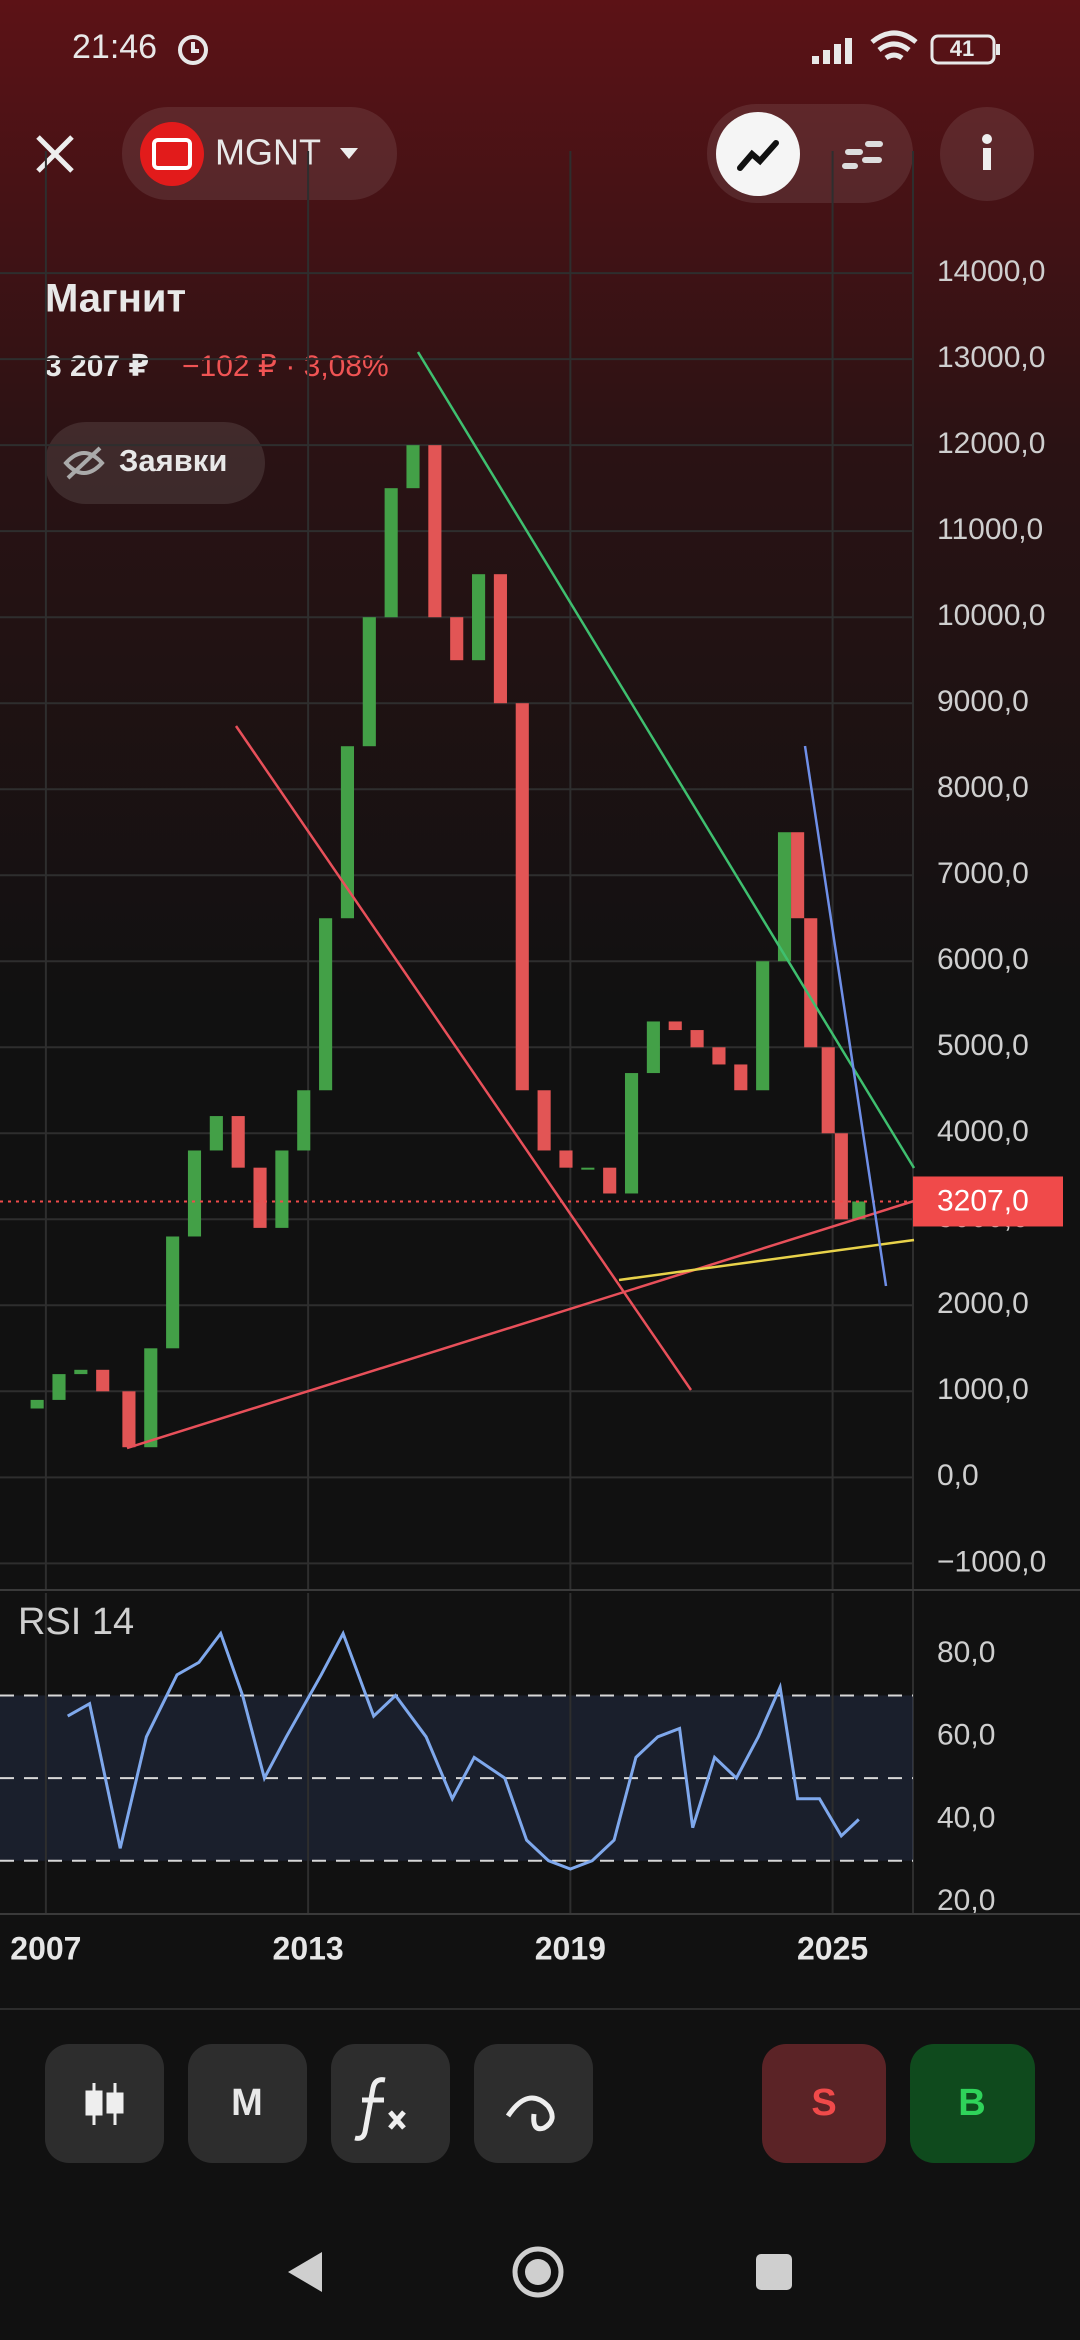 Image resolution: width=1080 pixels, height=2340 pixels. What do you see at coordinates (380, 2109) in the screenshot?
I see `fx-icon` at bounding box center [380, 2109].